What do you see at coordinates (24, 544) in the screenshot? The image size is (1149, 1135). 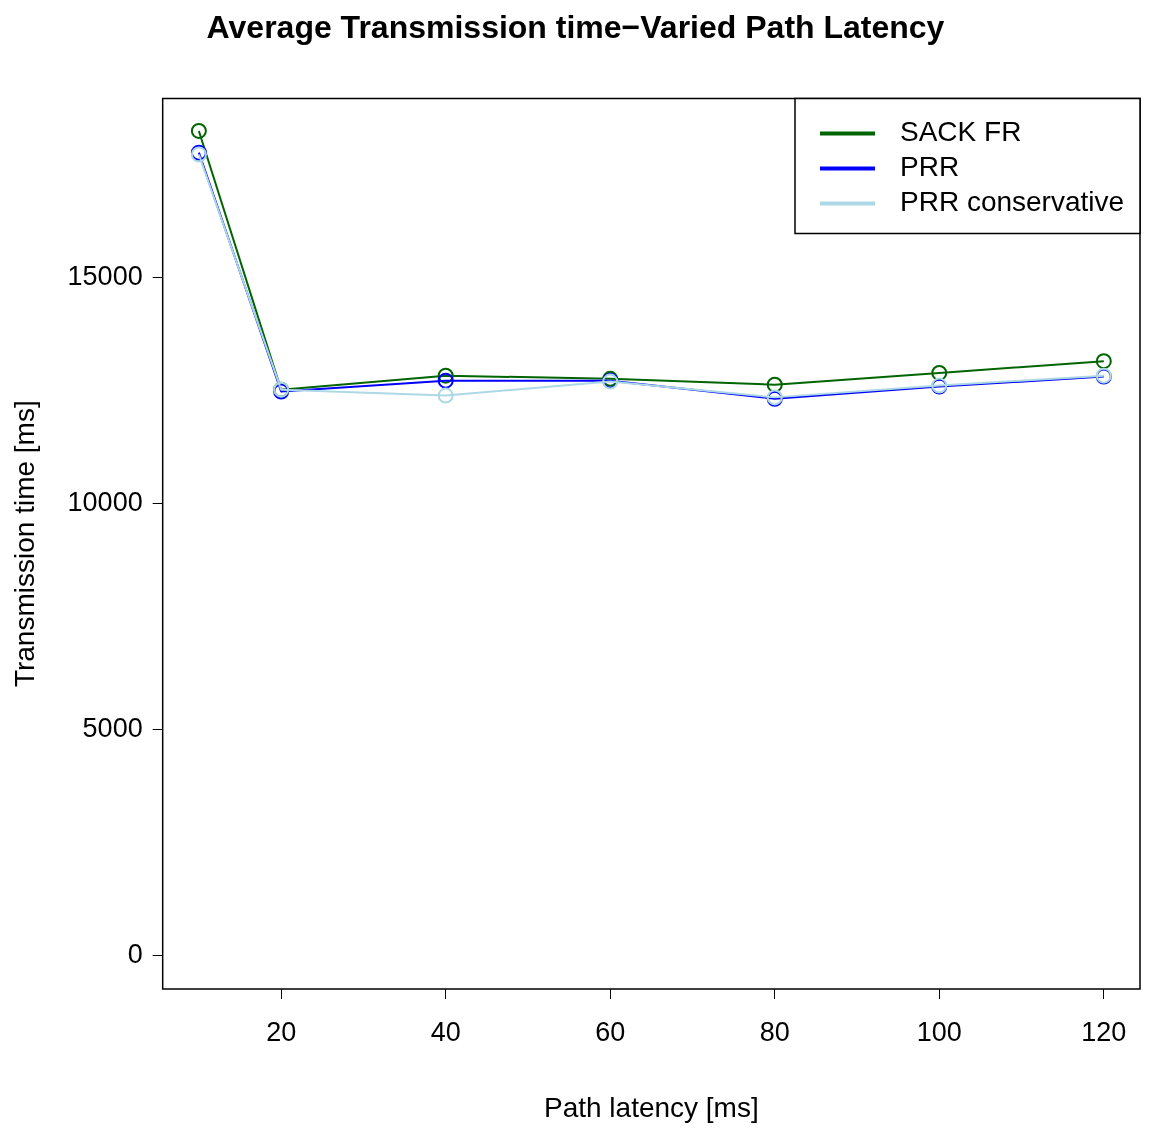 I see `y-axis-title: Transmission time [ms]` at bounding box center [24, 544].